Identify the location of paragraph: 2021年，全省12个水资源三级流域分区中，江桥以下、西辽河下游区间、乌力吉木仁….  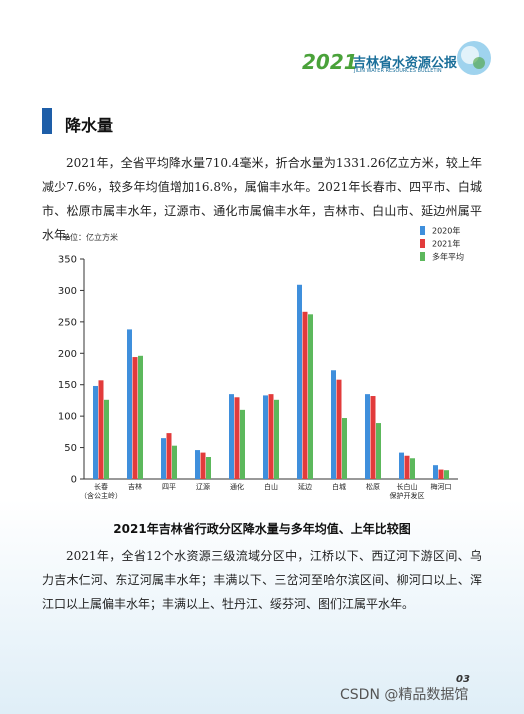
(262, 580).